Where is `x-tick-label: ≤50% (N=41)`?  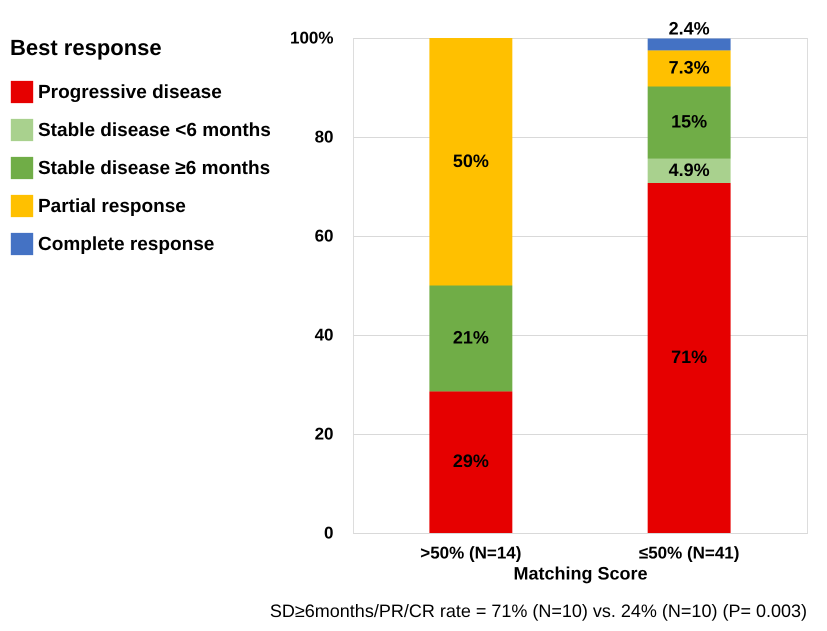 x-tick-label: ≤50% (N=41) is located at coordinates (689, 553).